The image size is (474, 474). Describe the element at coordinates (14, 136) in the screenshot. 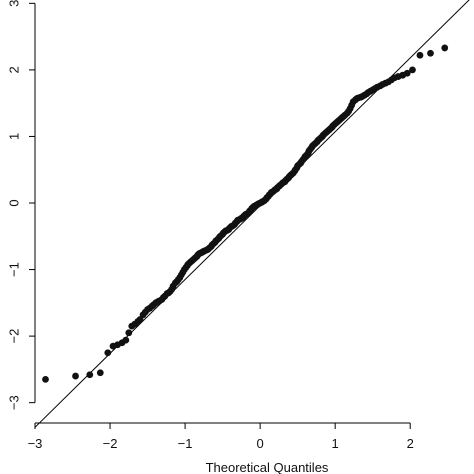

I see `y-tick-label: 1` at that location.